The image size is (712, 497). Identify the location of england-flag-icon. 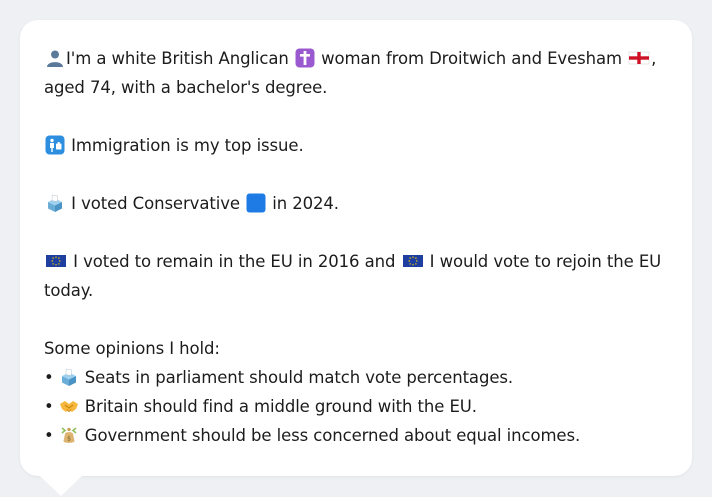
(639, 58).